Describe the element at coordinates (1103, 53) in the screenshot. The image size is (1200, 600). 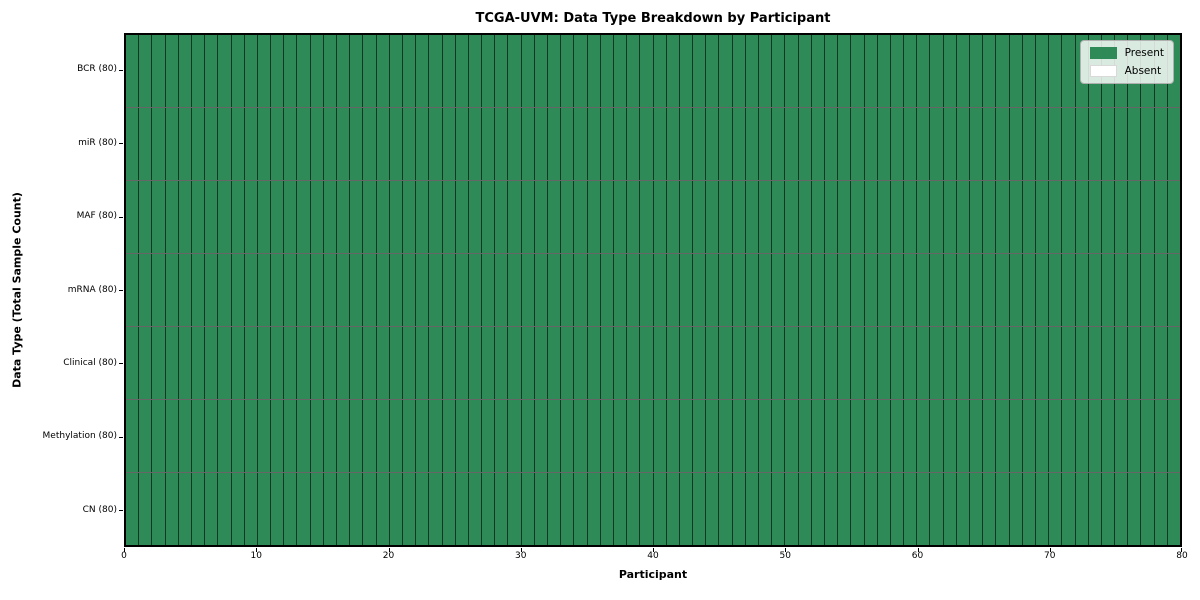
I see `present-swatch-icon` at that location.